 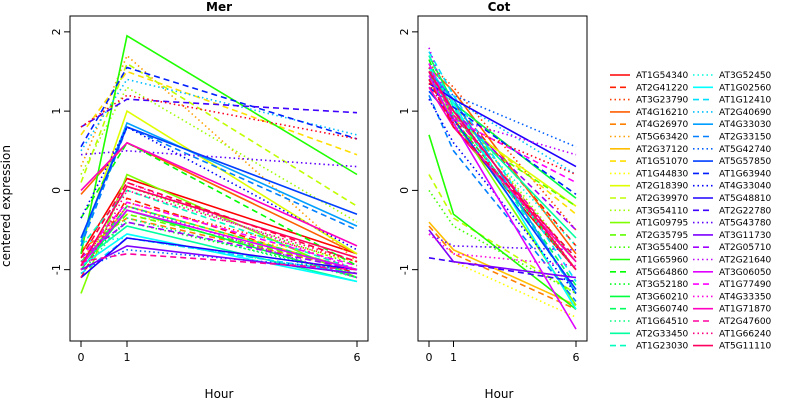 I want to click on legend-label: AT4G16210, so click(x=662, y=113).